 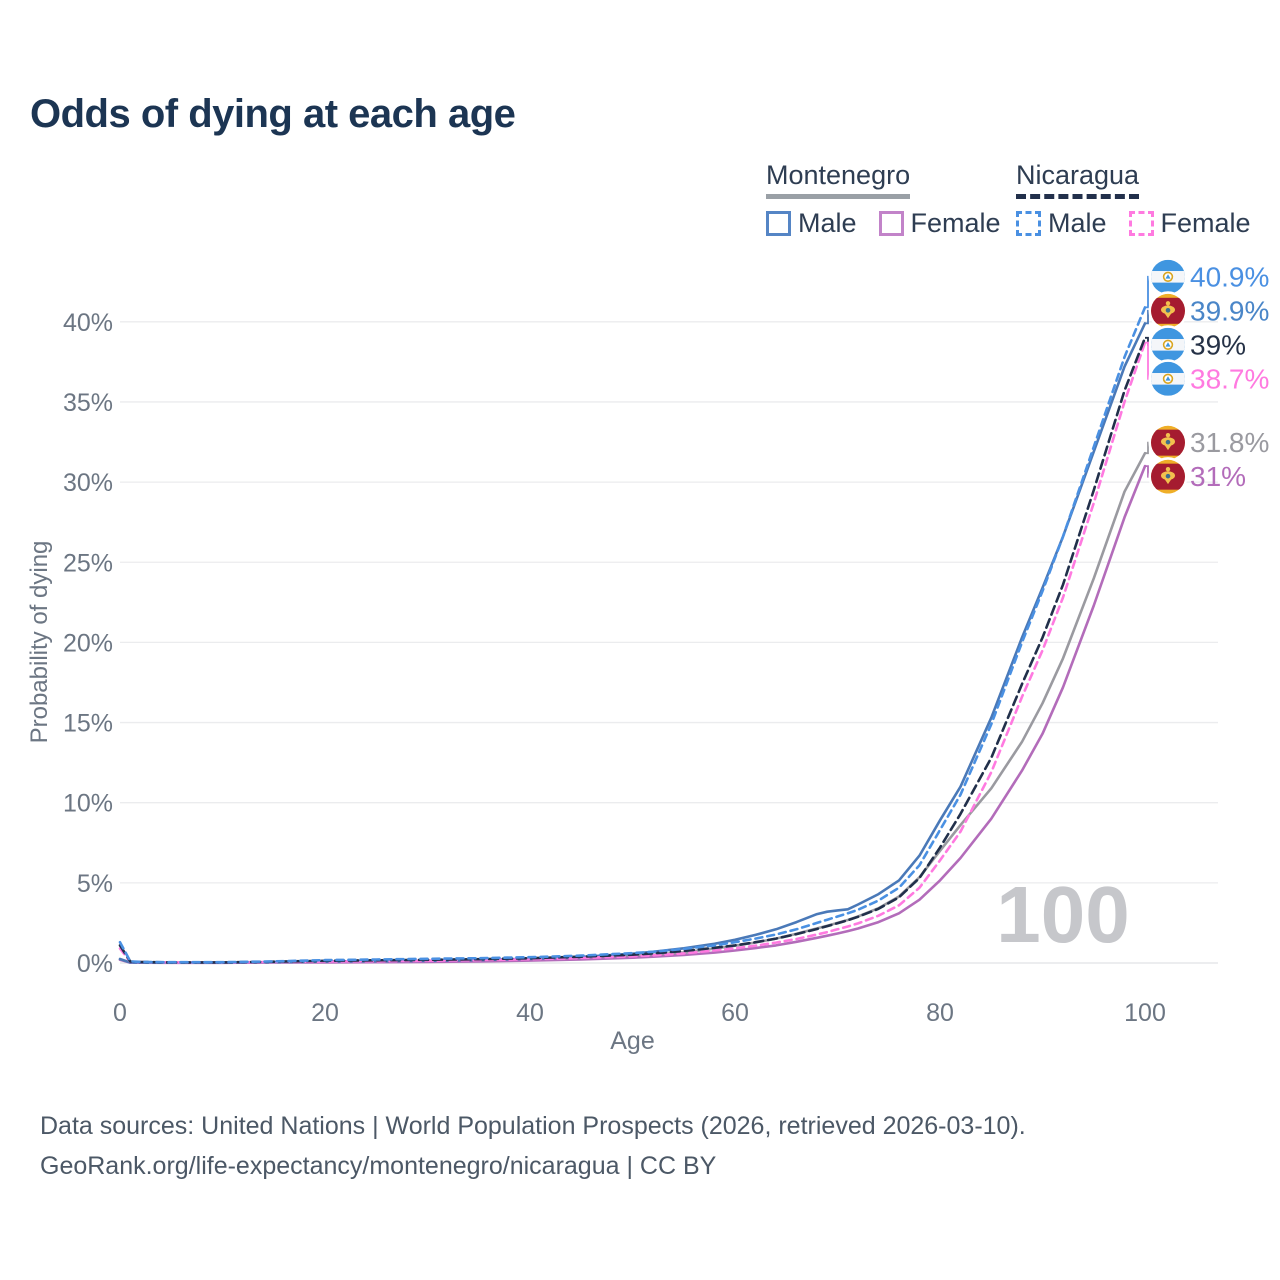 I want to click on end-value-label-nicaragua-female: 38.7%, so click(x=1229, y=378).